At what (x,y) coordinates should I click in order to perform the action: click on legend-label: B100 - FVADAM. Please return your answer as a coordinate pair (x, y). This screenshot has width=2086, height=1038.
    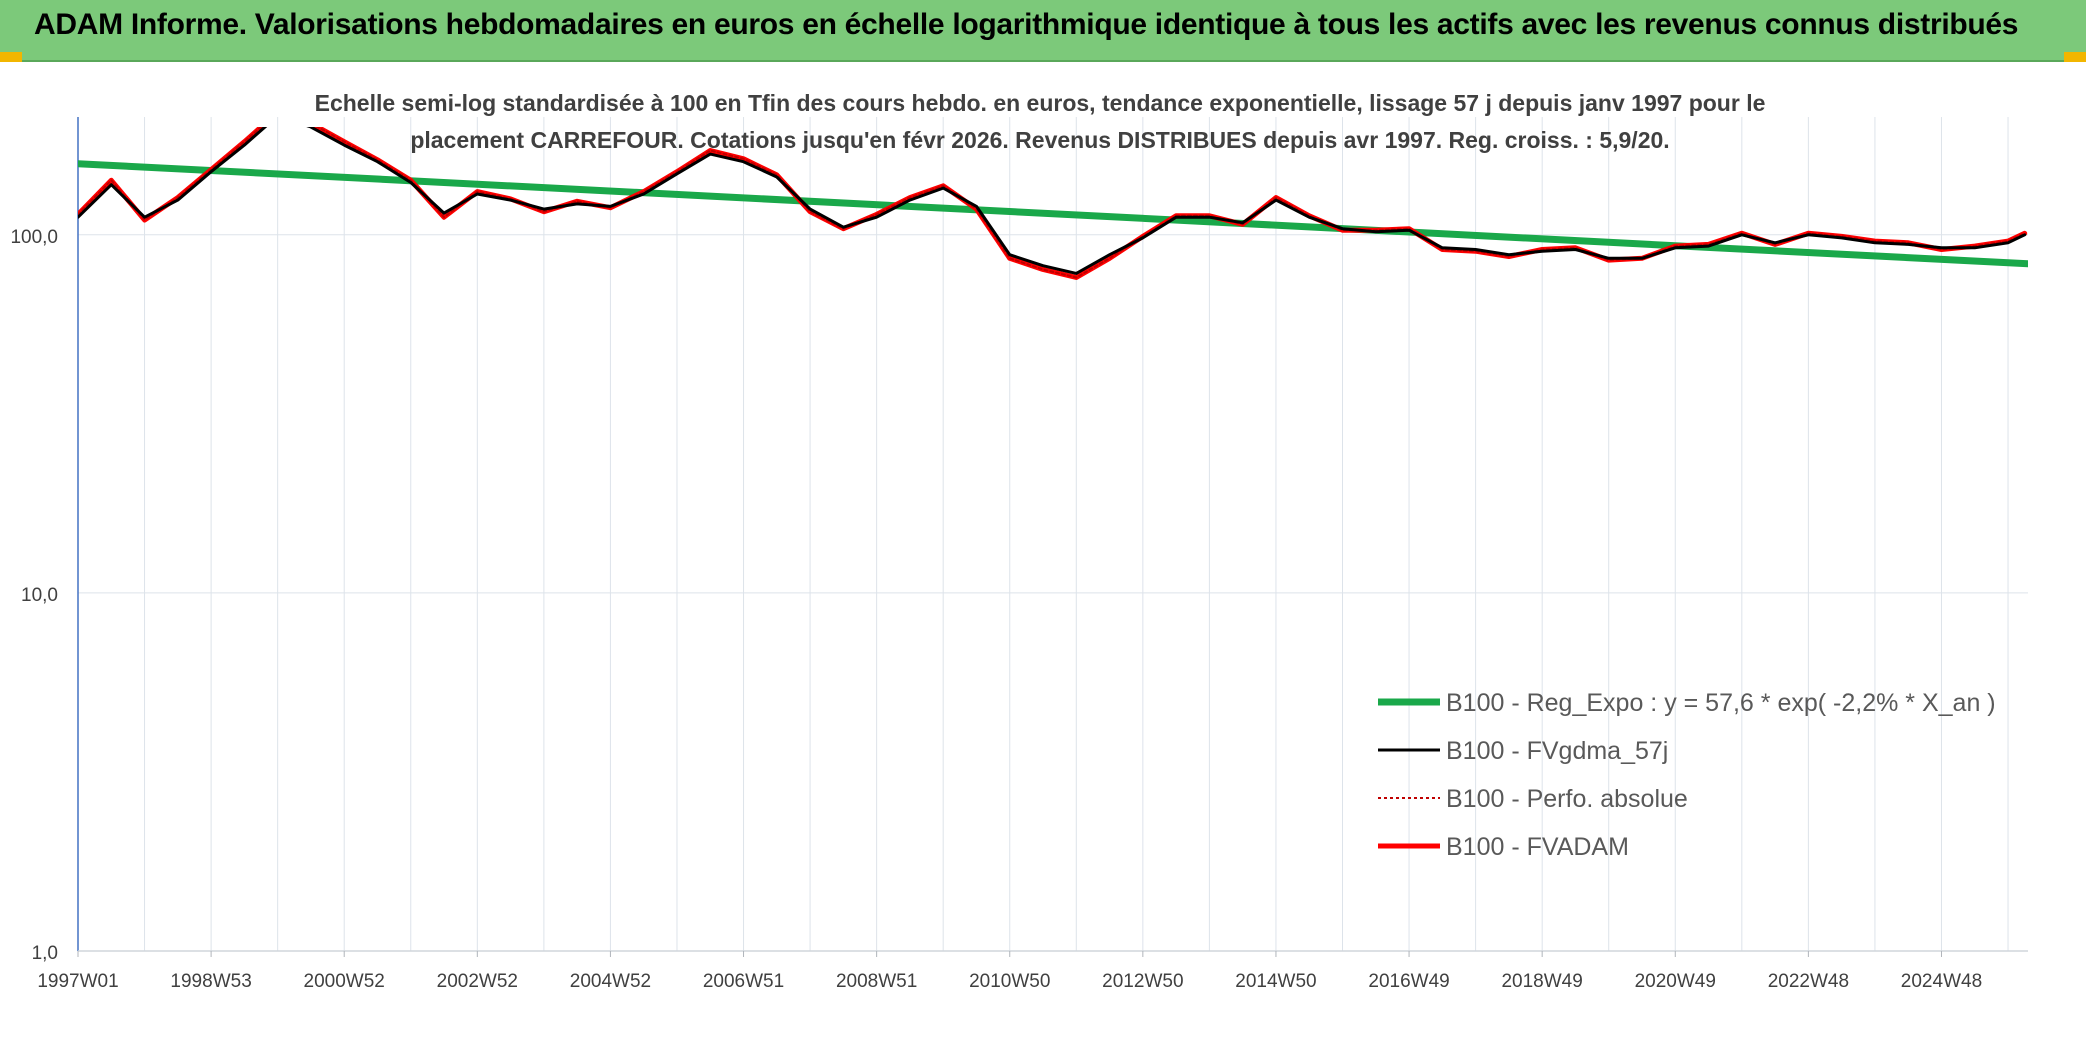
    Looking at the image, I should click on (1537, 847).